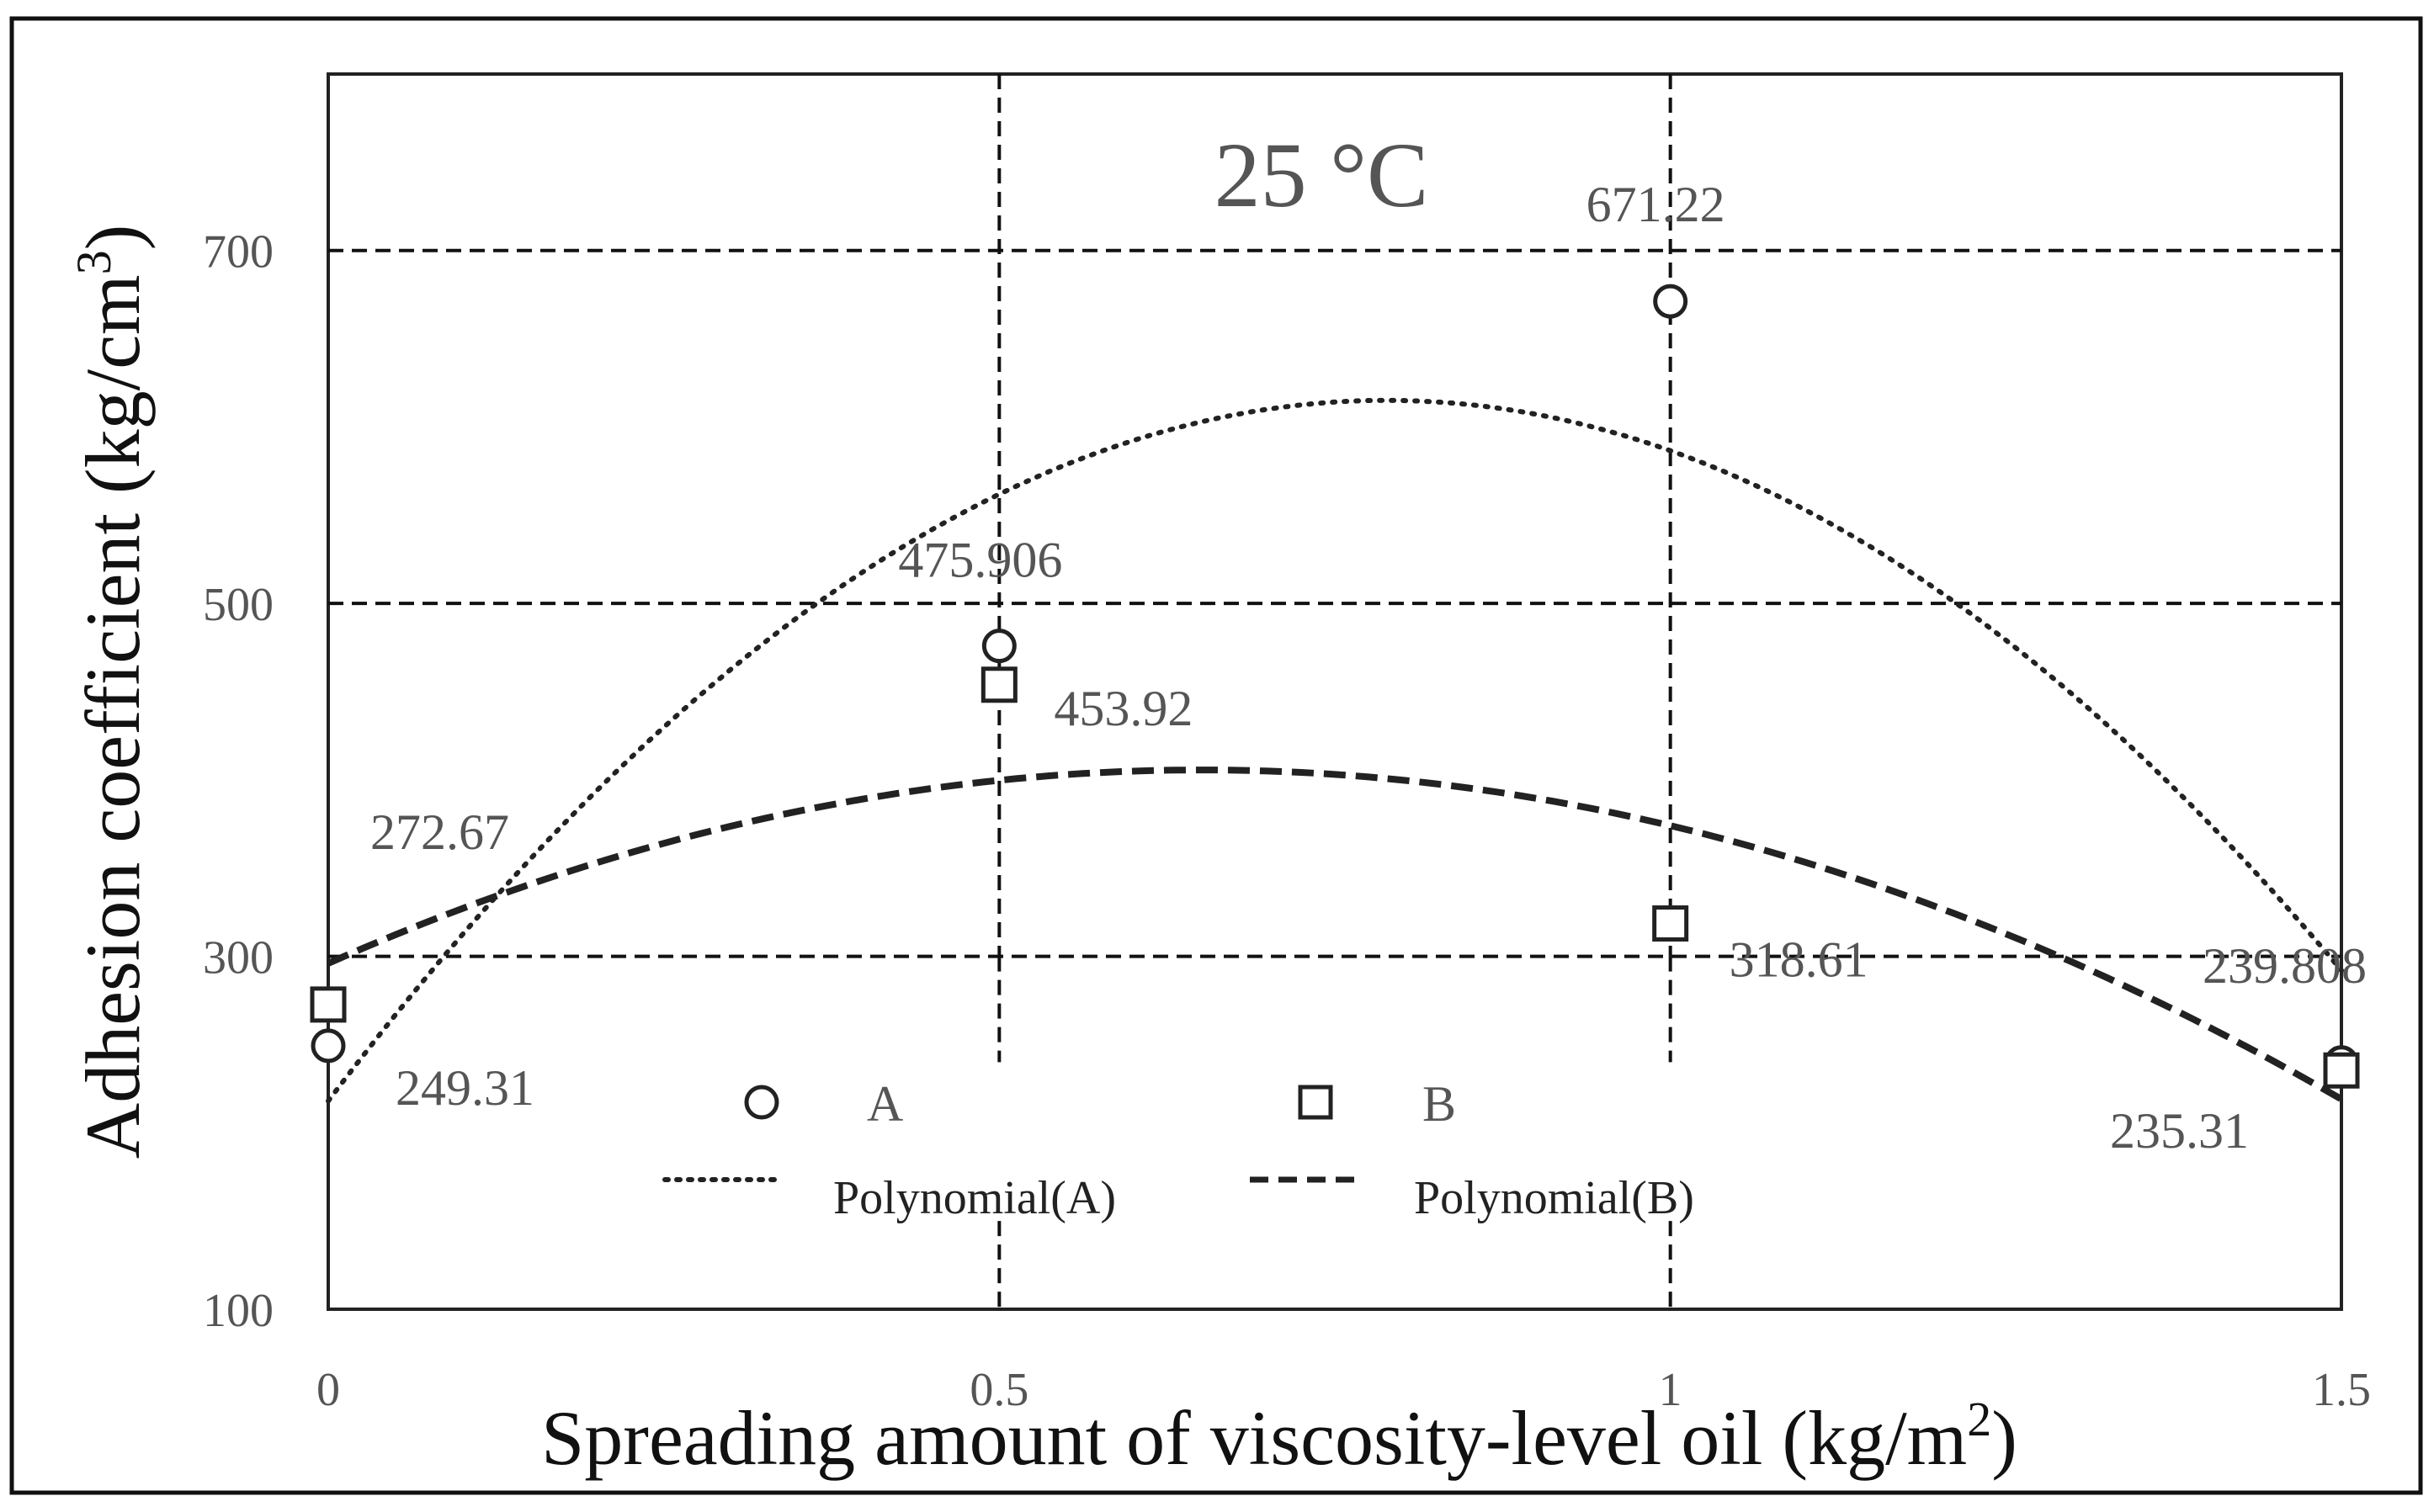 The width and height of the screenshot is (2434, 1512). What do you see at coordinates (113, 716) in the screenshot?
I see `y-axis-title-main: Adhesion coefficient (kg/cm` at bounding box center [113, 716].